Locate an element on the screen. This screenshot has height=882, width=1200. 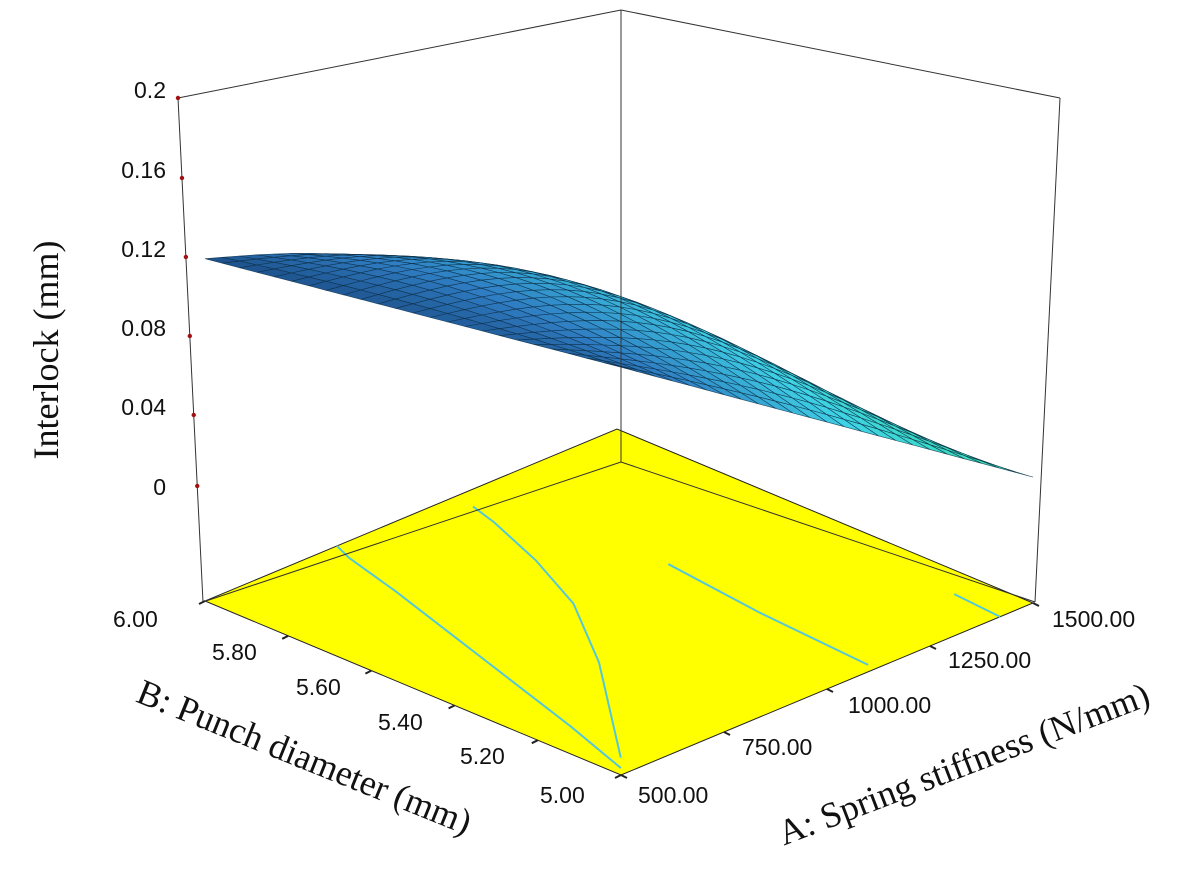
z-axis-line is located at coordinates (190, 350).